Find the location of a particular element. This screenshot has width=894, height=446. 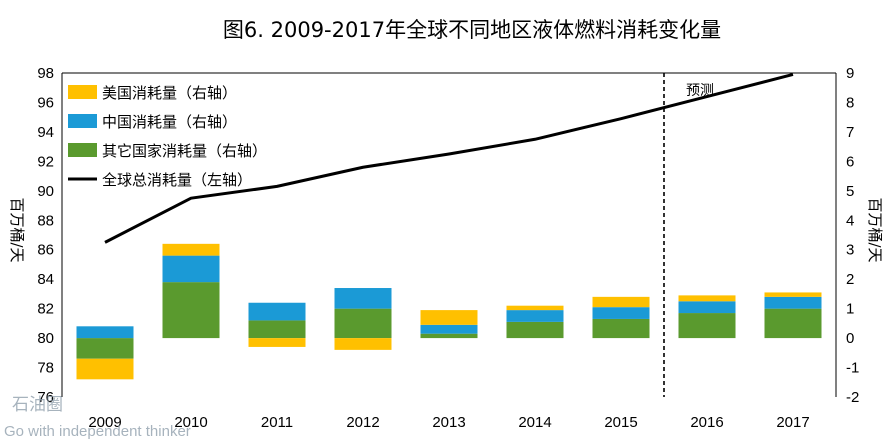

right-tick-label: 4 is located at coordinates (850, 220).